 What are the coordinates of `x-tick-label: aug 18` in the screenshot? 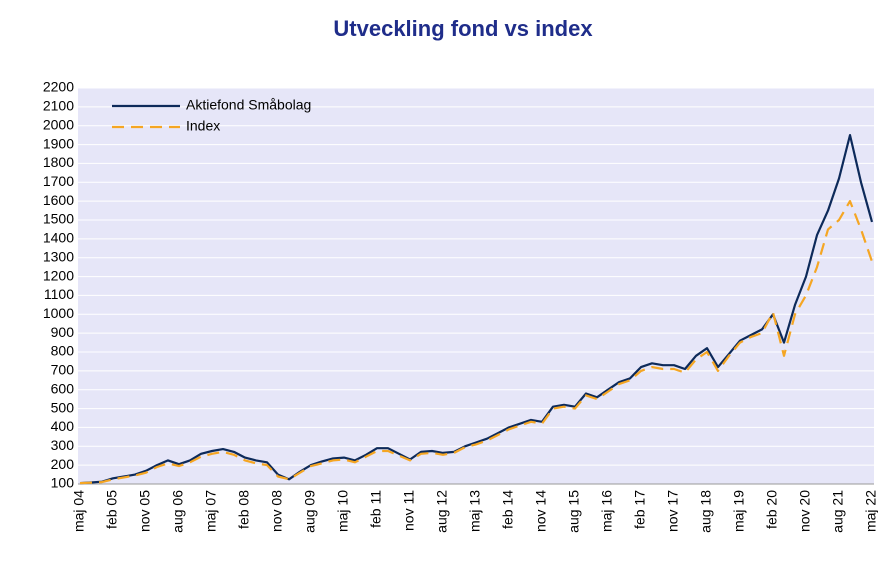 It's located at (706, 511).